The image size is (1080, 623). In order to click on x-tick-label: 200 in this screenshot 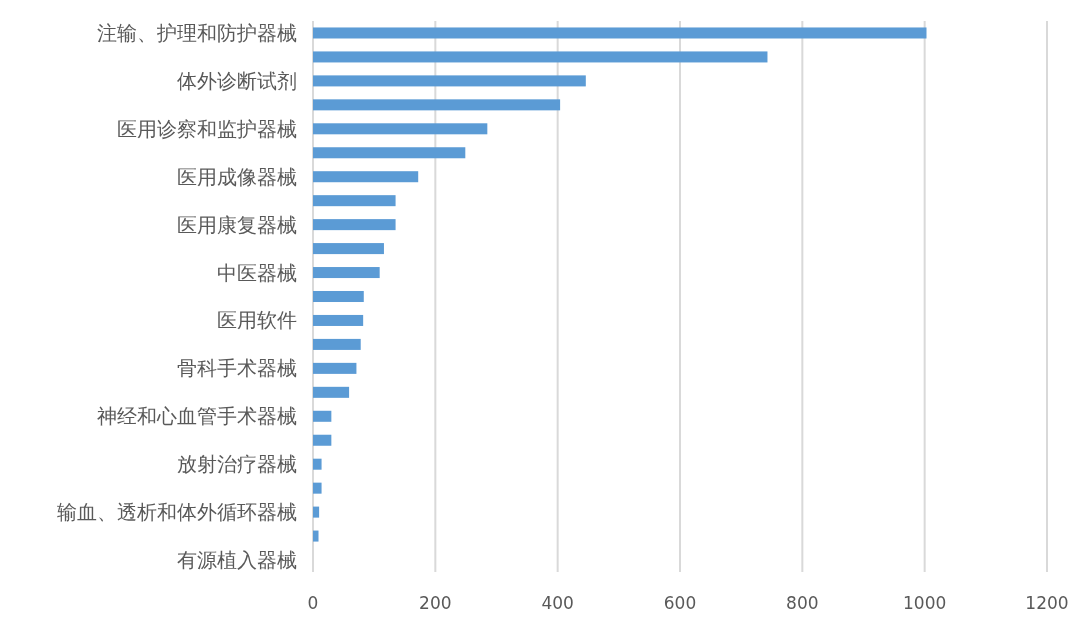, I will do `click(435, 603)`.